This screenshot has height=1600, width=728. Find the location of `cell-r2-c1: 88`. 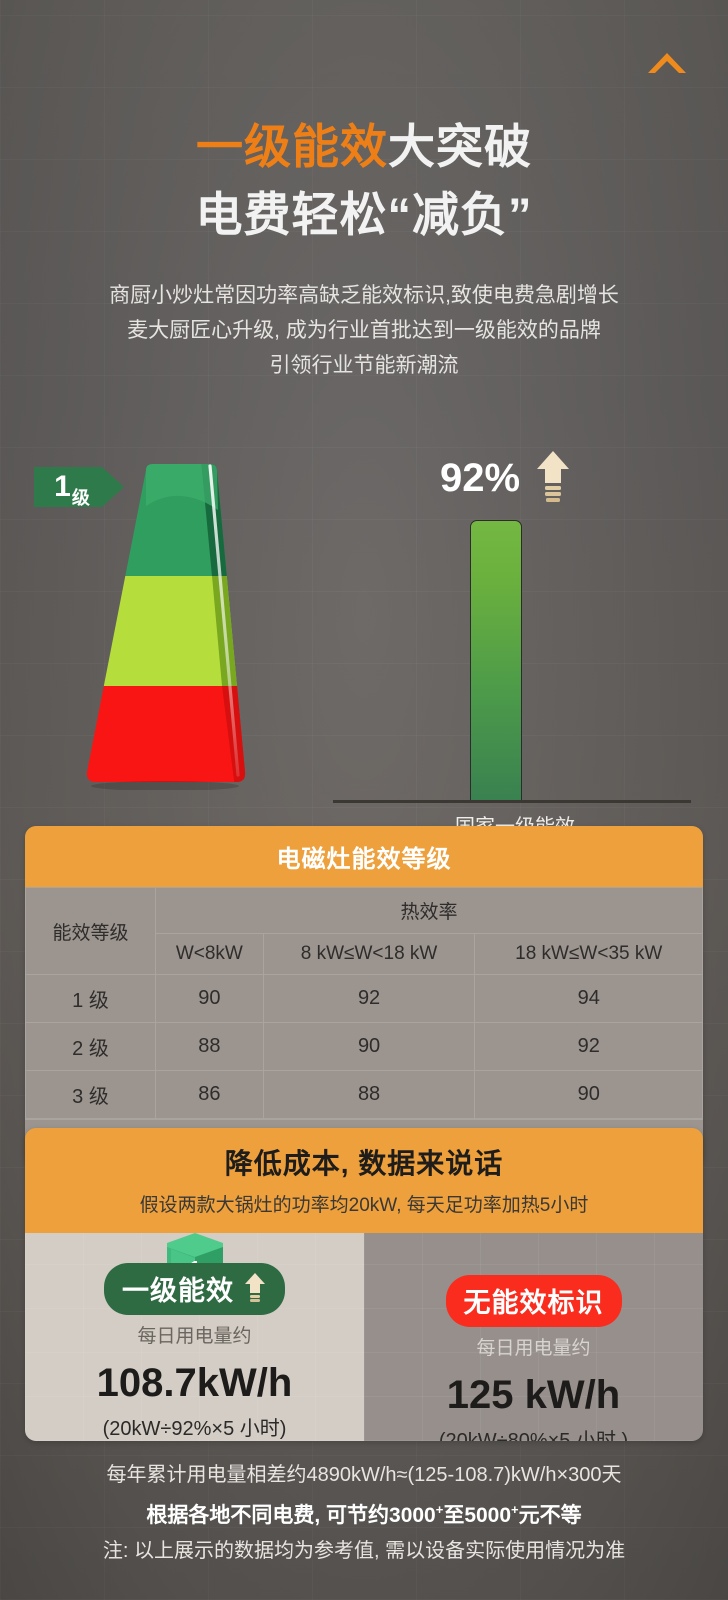

cell-r2-c1: 88 is located at coordinates (209, 1046).